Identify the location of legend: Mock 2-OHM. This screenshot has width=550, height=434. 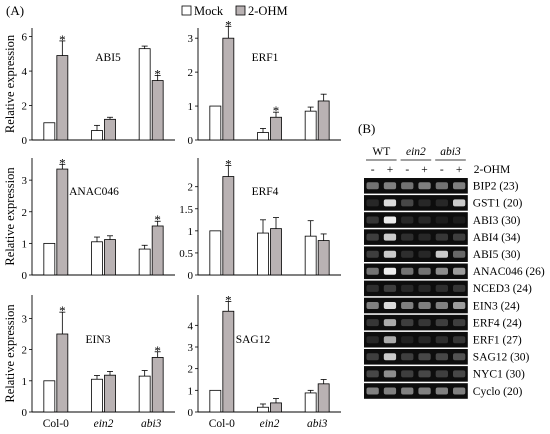
(234, 11).